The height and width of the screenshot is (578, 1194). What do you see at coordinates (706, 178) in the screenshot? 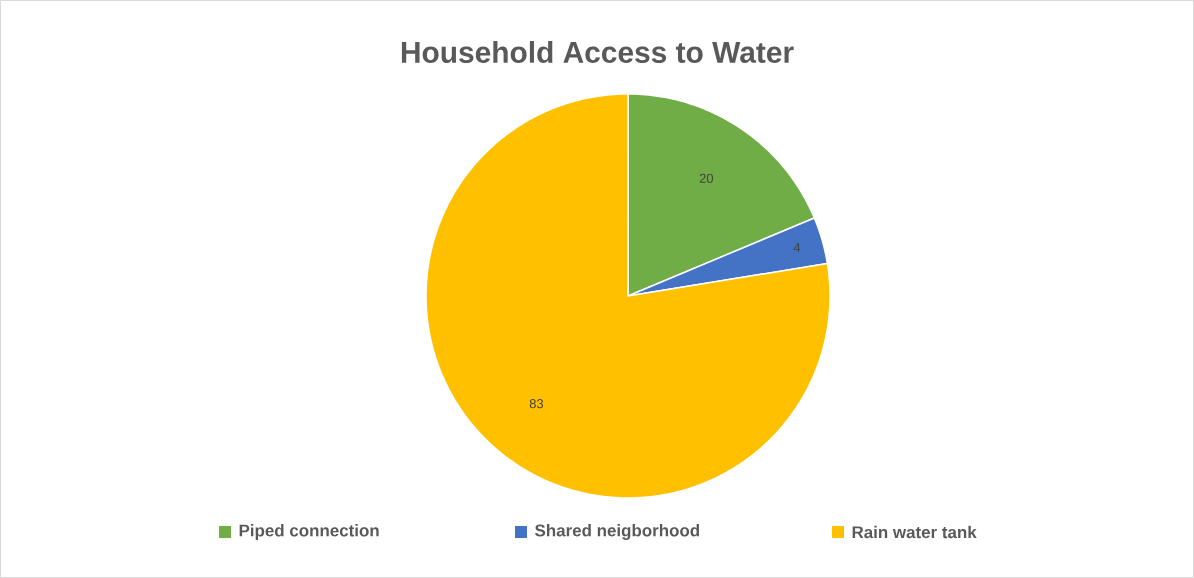
I see `data-label: 20` at bounding box center [706, 178].